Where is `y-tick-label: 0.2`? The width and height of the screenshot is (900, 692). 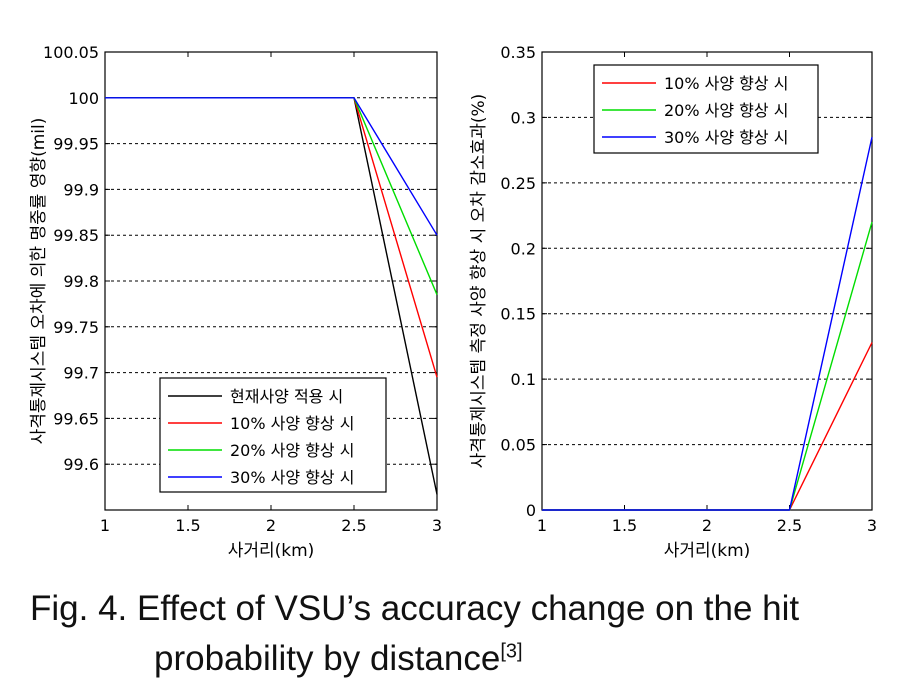 y-tick-label: 0.2 is located at coordinates (523, 248).